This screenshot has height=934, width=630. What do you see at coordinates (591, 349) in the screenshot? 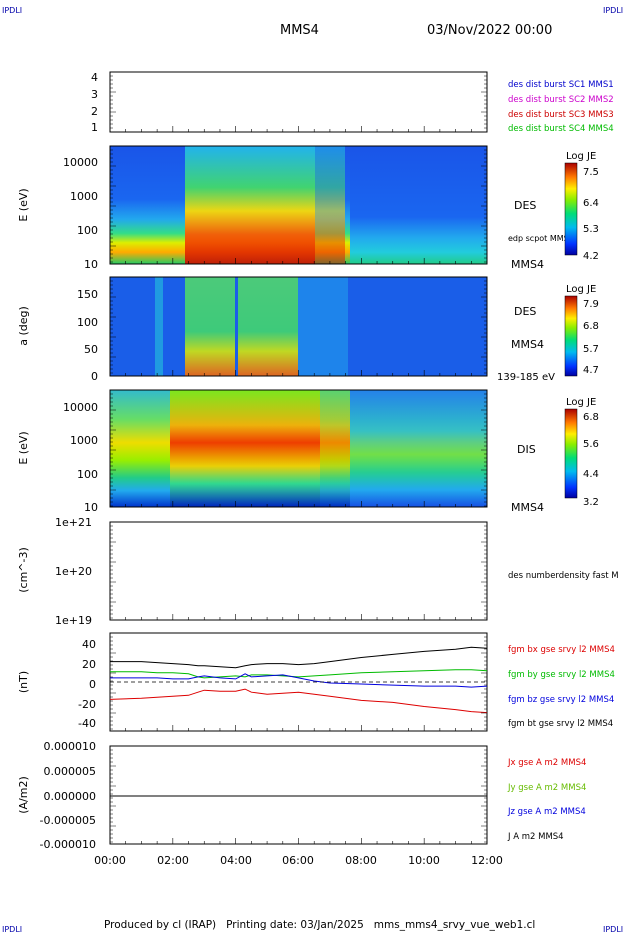
I see `colorbar-tick: 5.7` at bounding box center [591, 349].